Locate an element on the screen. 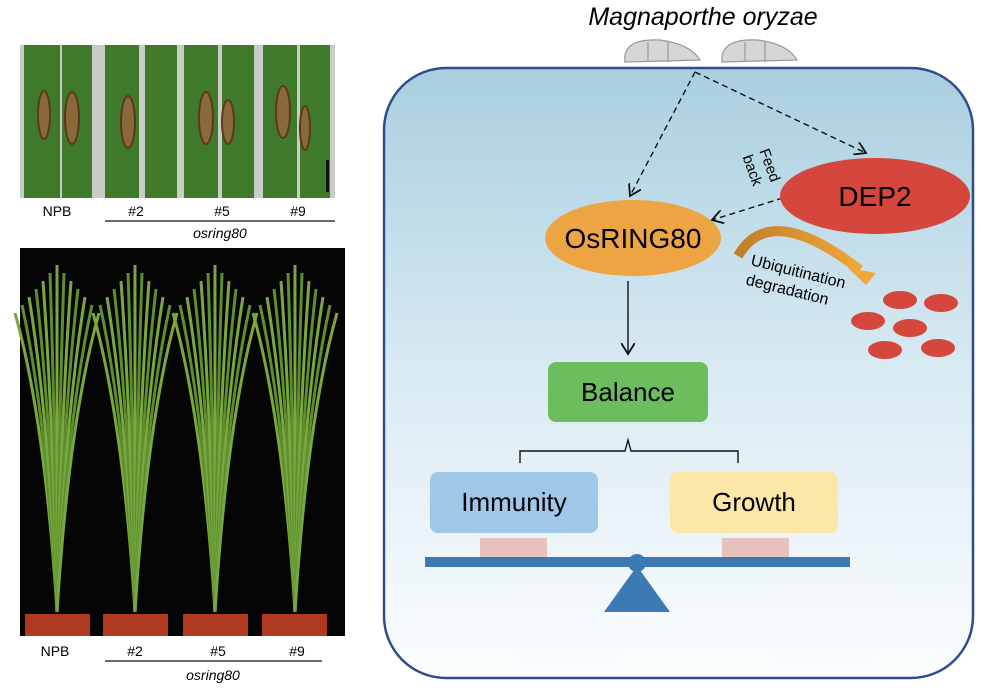 This screenshot has width=981, height=693. plant-label-5: #5 is located at coordinates (218, 651).